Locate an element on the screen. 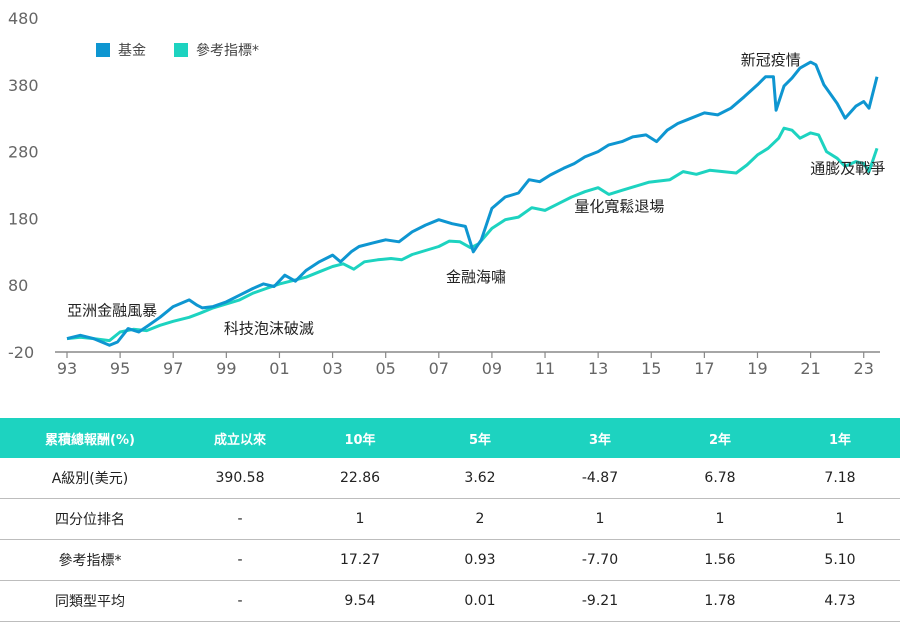  y-tick-label: 280 is located at coordinates (23, 152).